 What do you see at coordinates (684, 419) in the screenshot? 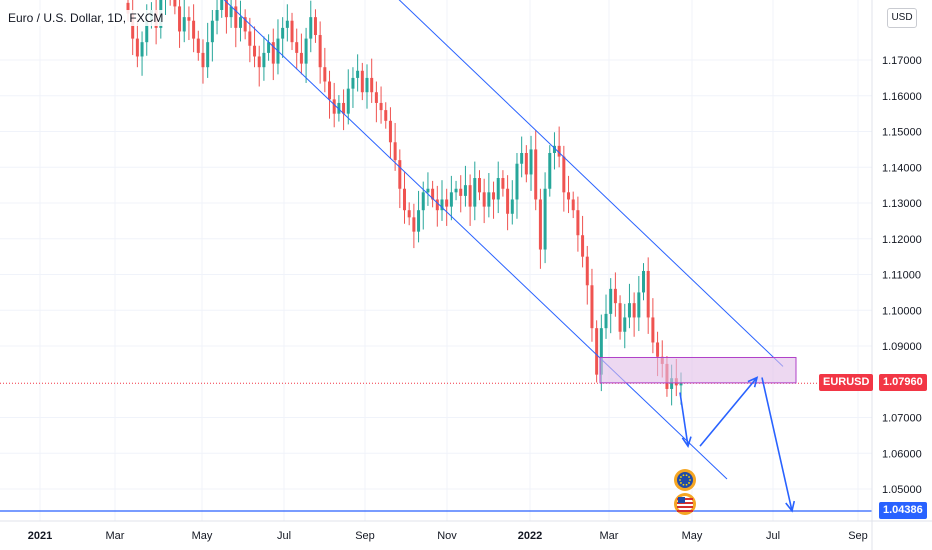
I see `projection-arrow-segment` at bounding box center [684, 419].